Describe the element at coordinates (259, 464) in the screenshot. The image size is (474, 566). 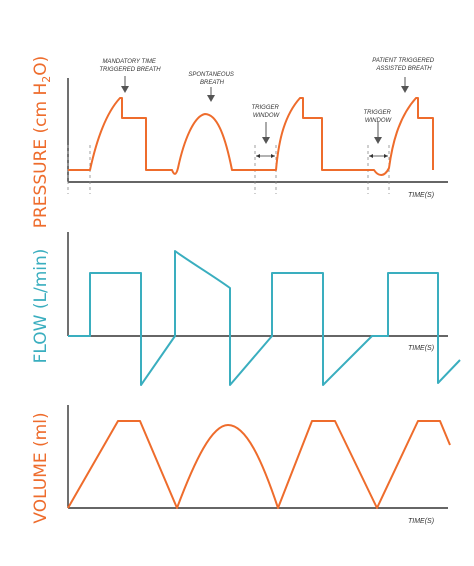
I see `volume-waveform` at that location.